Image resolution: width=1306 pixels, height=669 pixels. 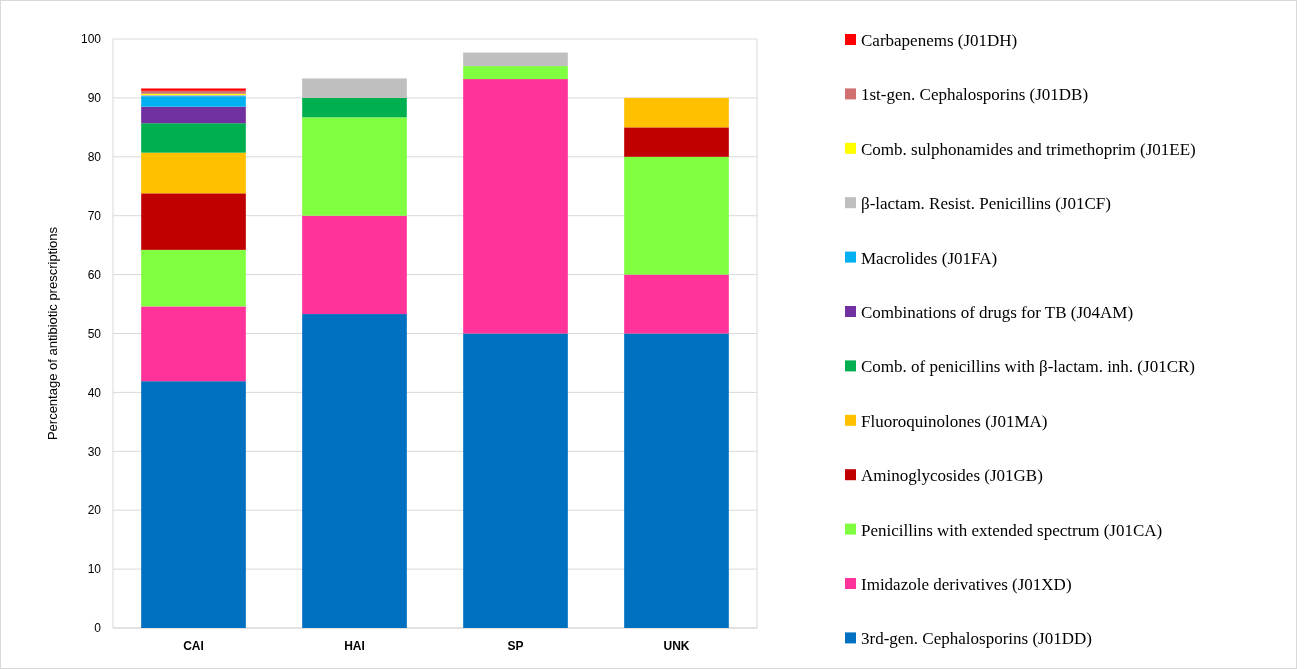 I want to click on legend-label: Comb. of penicillins with β-lactam. inh. (J01CR), so click(x=1028, y=367).